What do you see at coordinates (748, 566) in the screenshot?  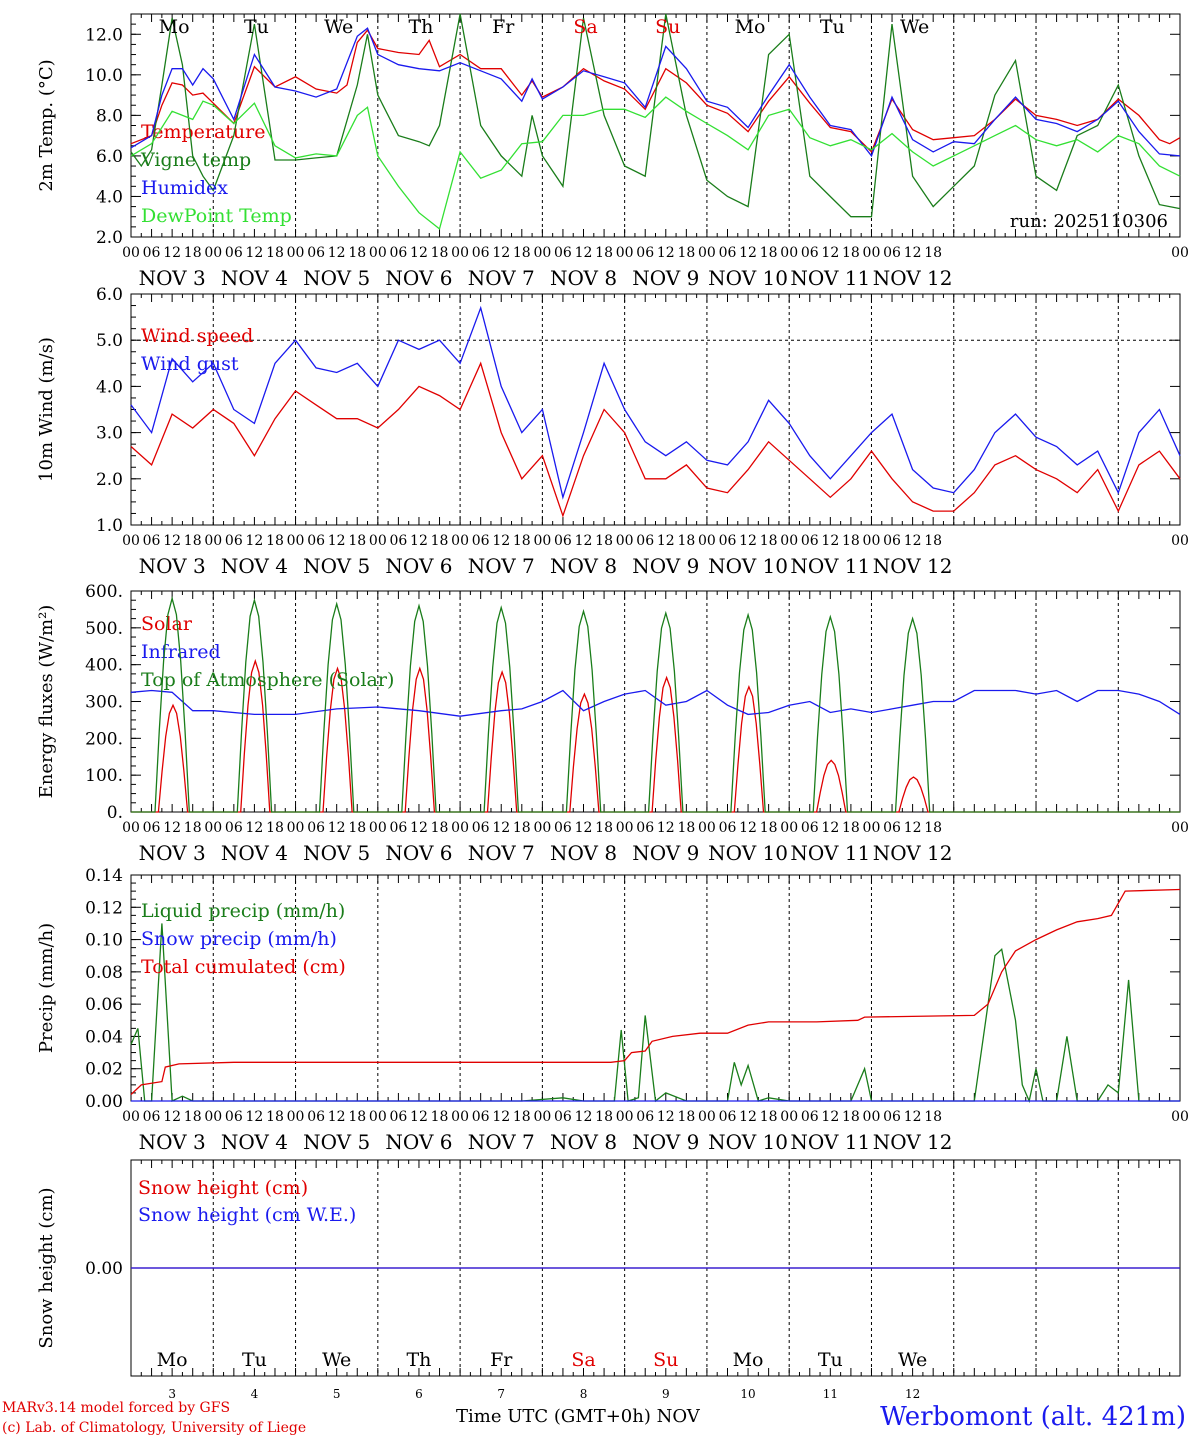 I see `date-label: NOV 10` at bounding box center [748, 566].